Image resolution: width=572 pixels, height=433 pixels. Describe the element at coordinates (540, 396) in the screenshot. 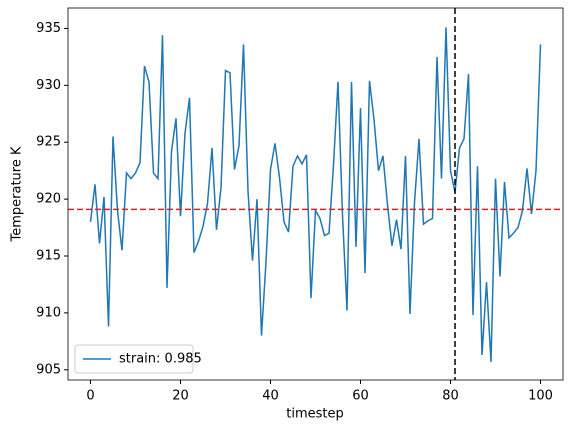

I see `x-tick-label: 100` at that location.